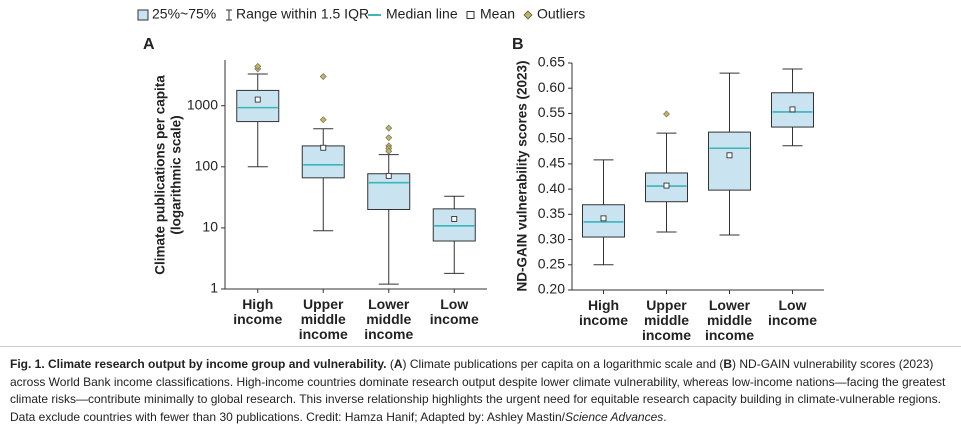 The width and height of the screenshot is (961, 434). What do you see at coordinates (551, 163) in the screenshot?
I see `y-tick-label: 0.45` at bounding box center [551, 163].